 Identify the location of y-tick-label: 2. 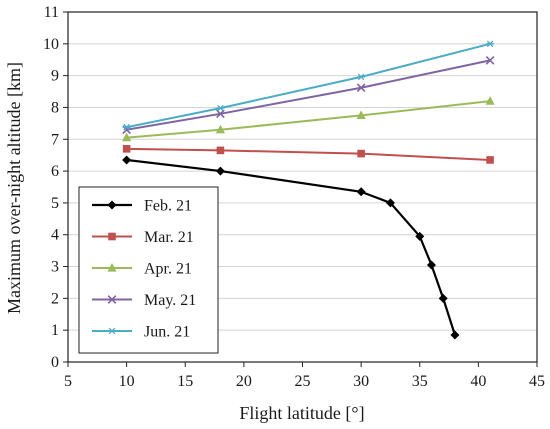
(55, 298).